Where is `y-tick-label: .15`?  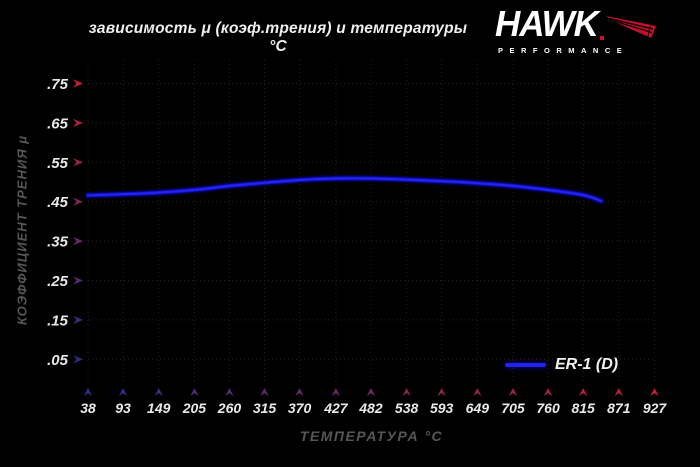
y-tick-label: .15 is located at coordinates (58, 320).